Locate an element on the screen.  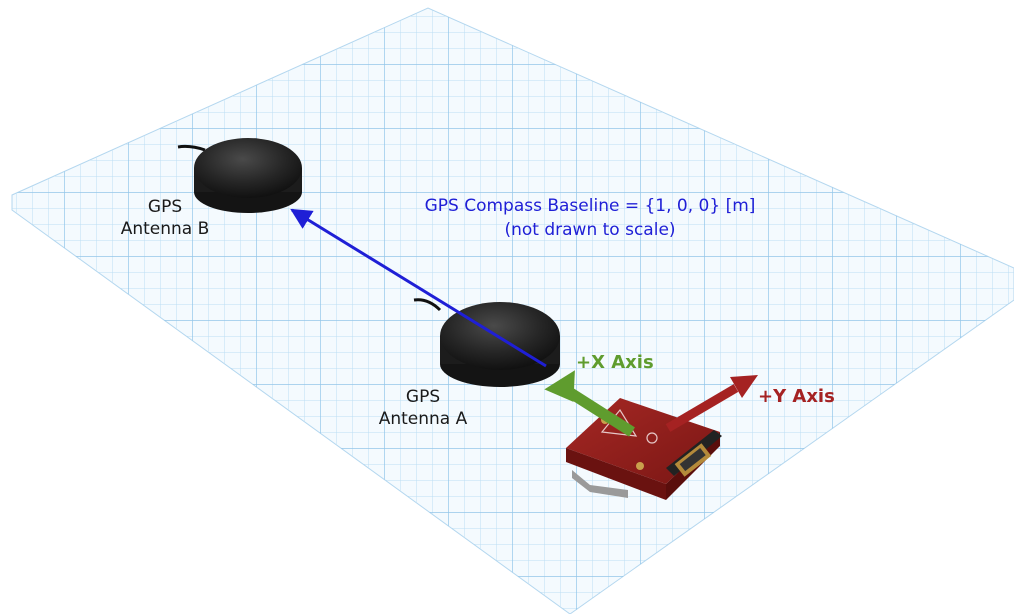
antenna-b-label: GPS Antenna B is located at coordinates (165, 218).